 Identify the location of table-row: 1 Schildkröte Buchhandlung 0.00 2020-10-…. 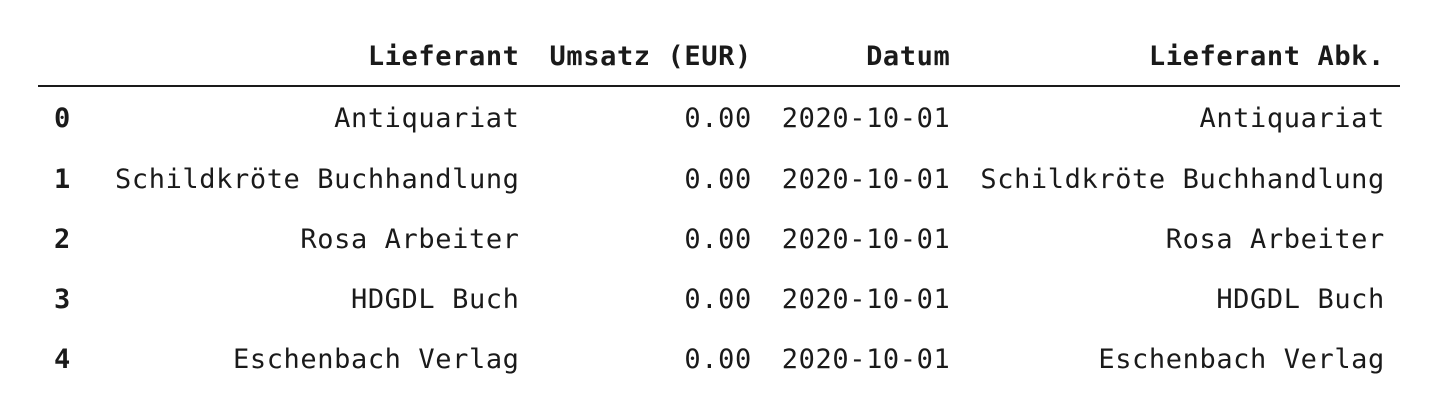
(719, 179).